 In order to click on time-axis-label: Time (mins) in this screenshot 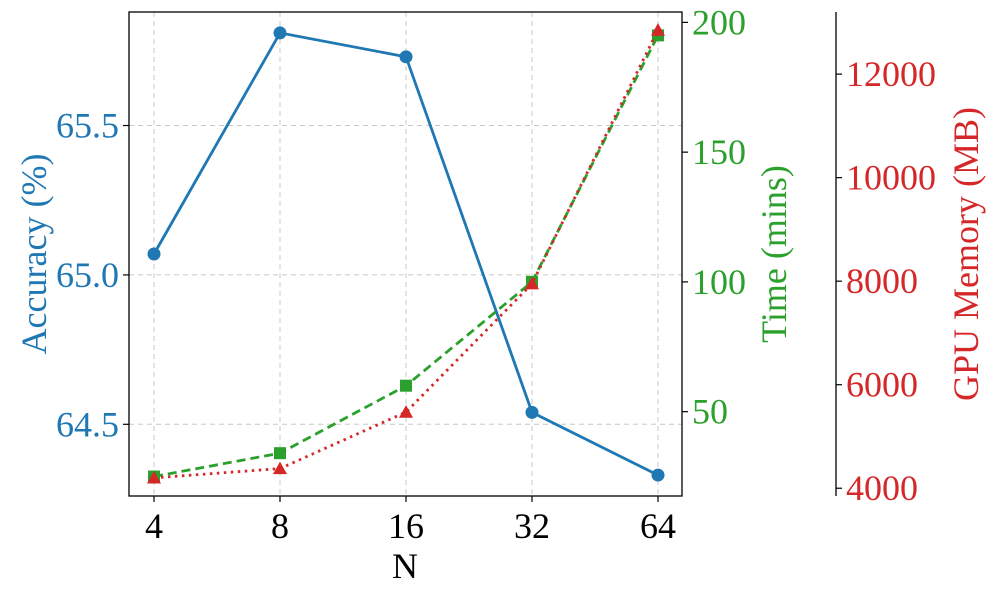, I will do `click(774, 254)`.